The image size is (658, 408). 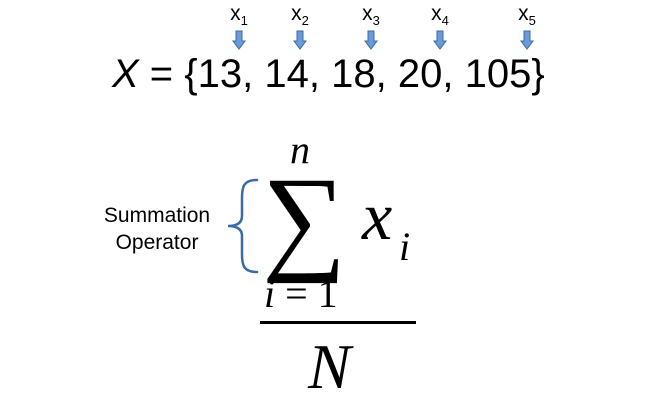 I want to click on label-x3: x3, so click(x=371, y=15).